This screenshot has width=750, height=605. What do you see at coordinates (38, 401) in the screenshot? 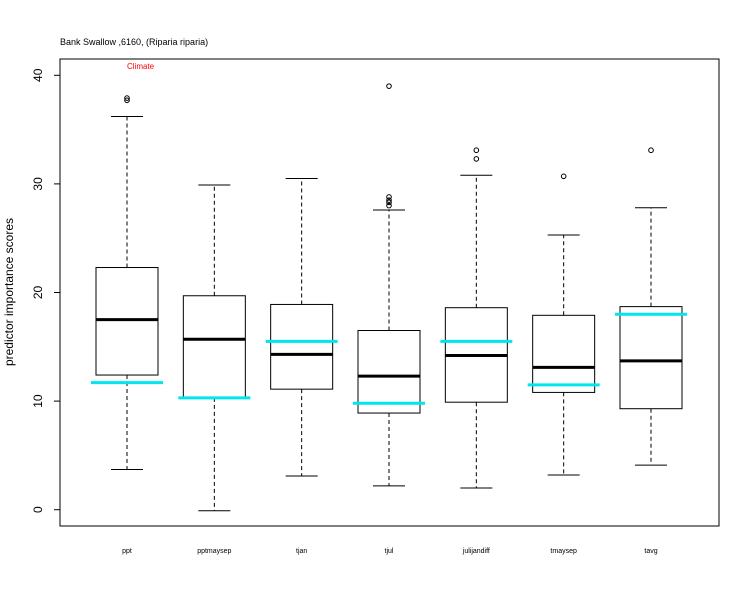
I see `y-tick-label: 10` at bounding box center [38, 401].